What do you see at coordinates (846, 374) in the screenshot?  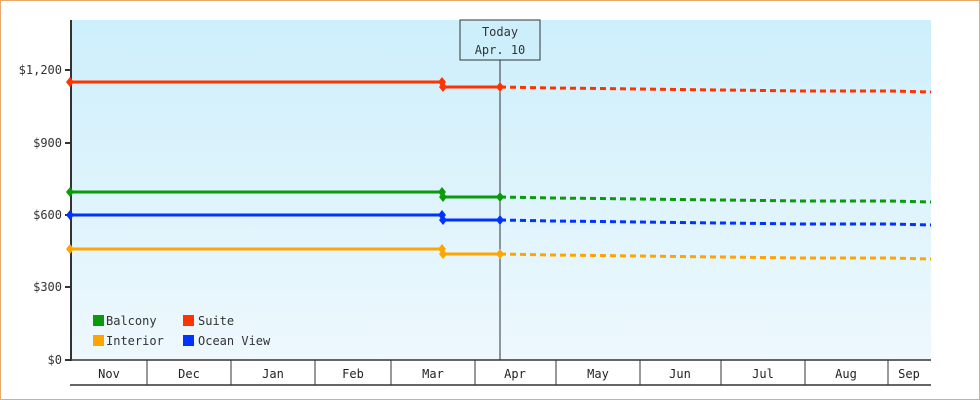 I see `x-tick-label: Aug` at bounding box center [846, 374].